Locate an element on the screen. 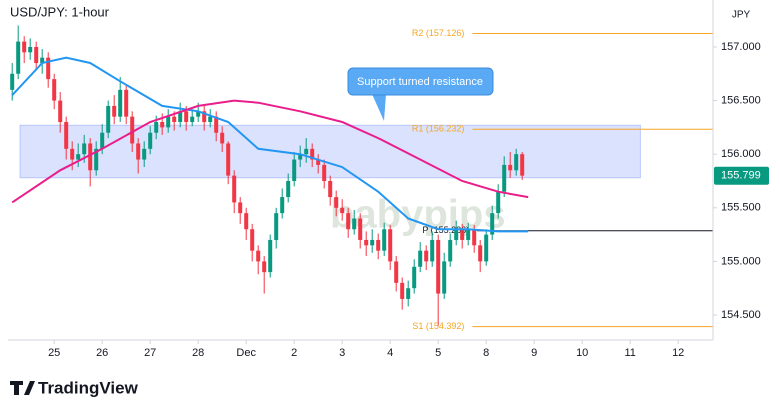 This screenshot has width=780, height=412. x-tick-label: 25 is located at coordinates (54, 353).